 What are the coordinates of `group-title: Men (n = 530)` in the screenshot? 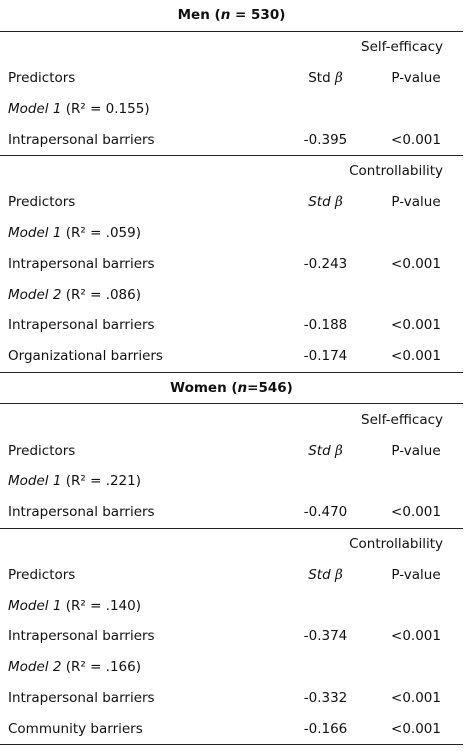 It's located at (231, 15).